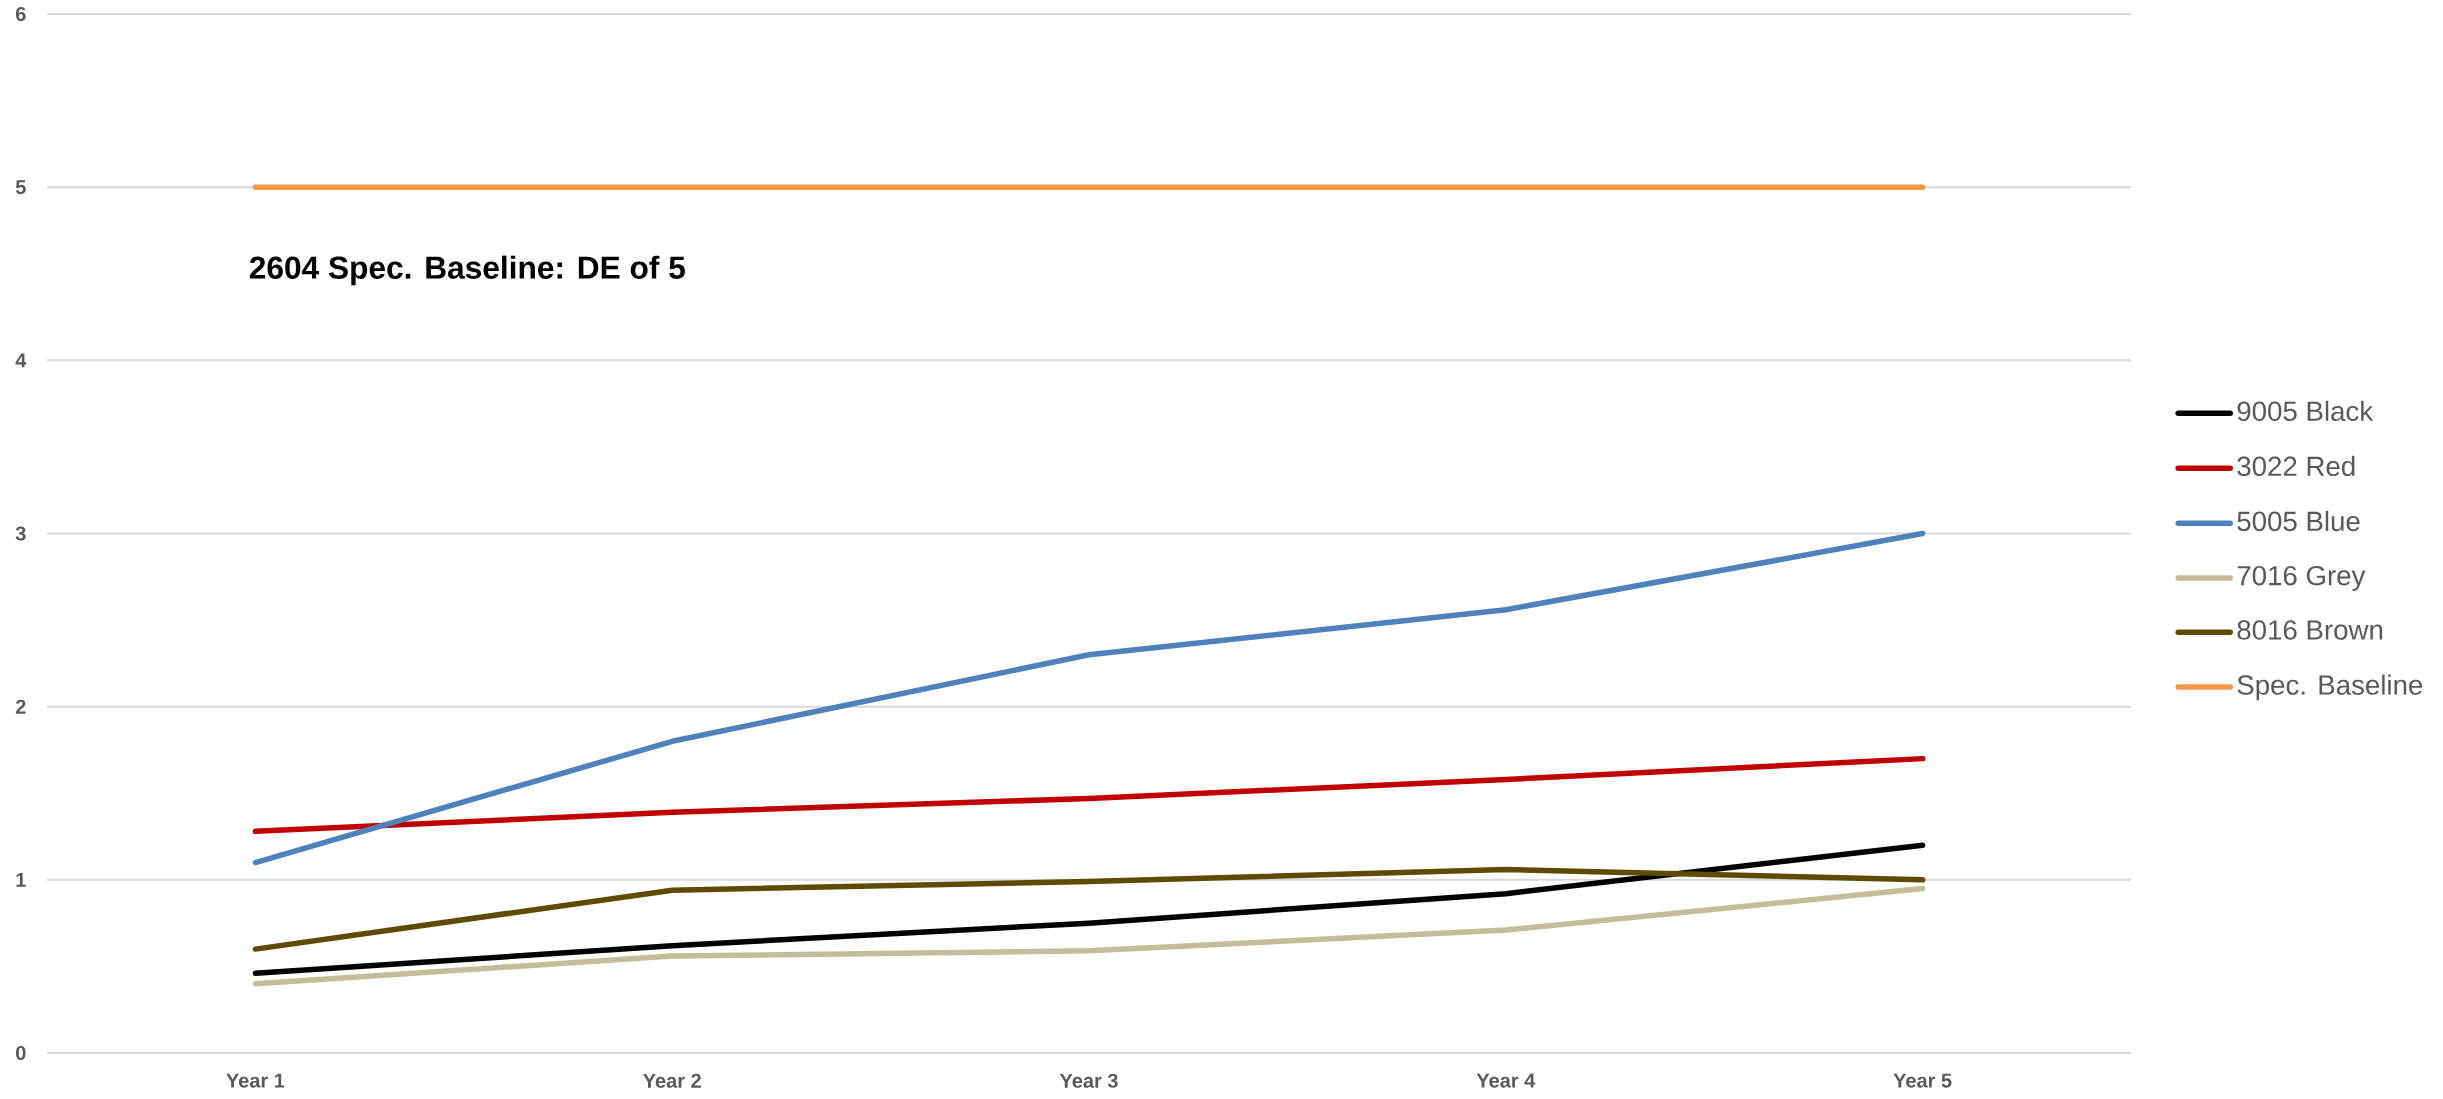  Describe the element at coordinates (2298, 521) in the screenshot. I see `legend-label: 5005 Blue` at that location.